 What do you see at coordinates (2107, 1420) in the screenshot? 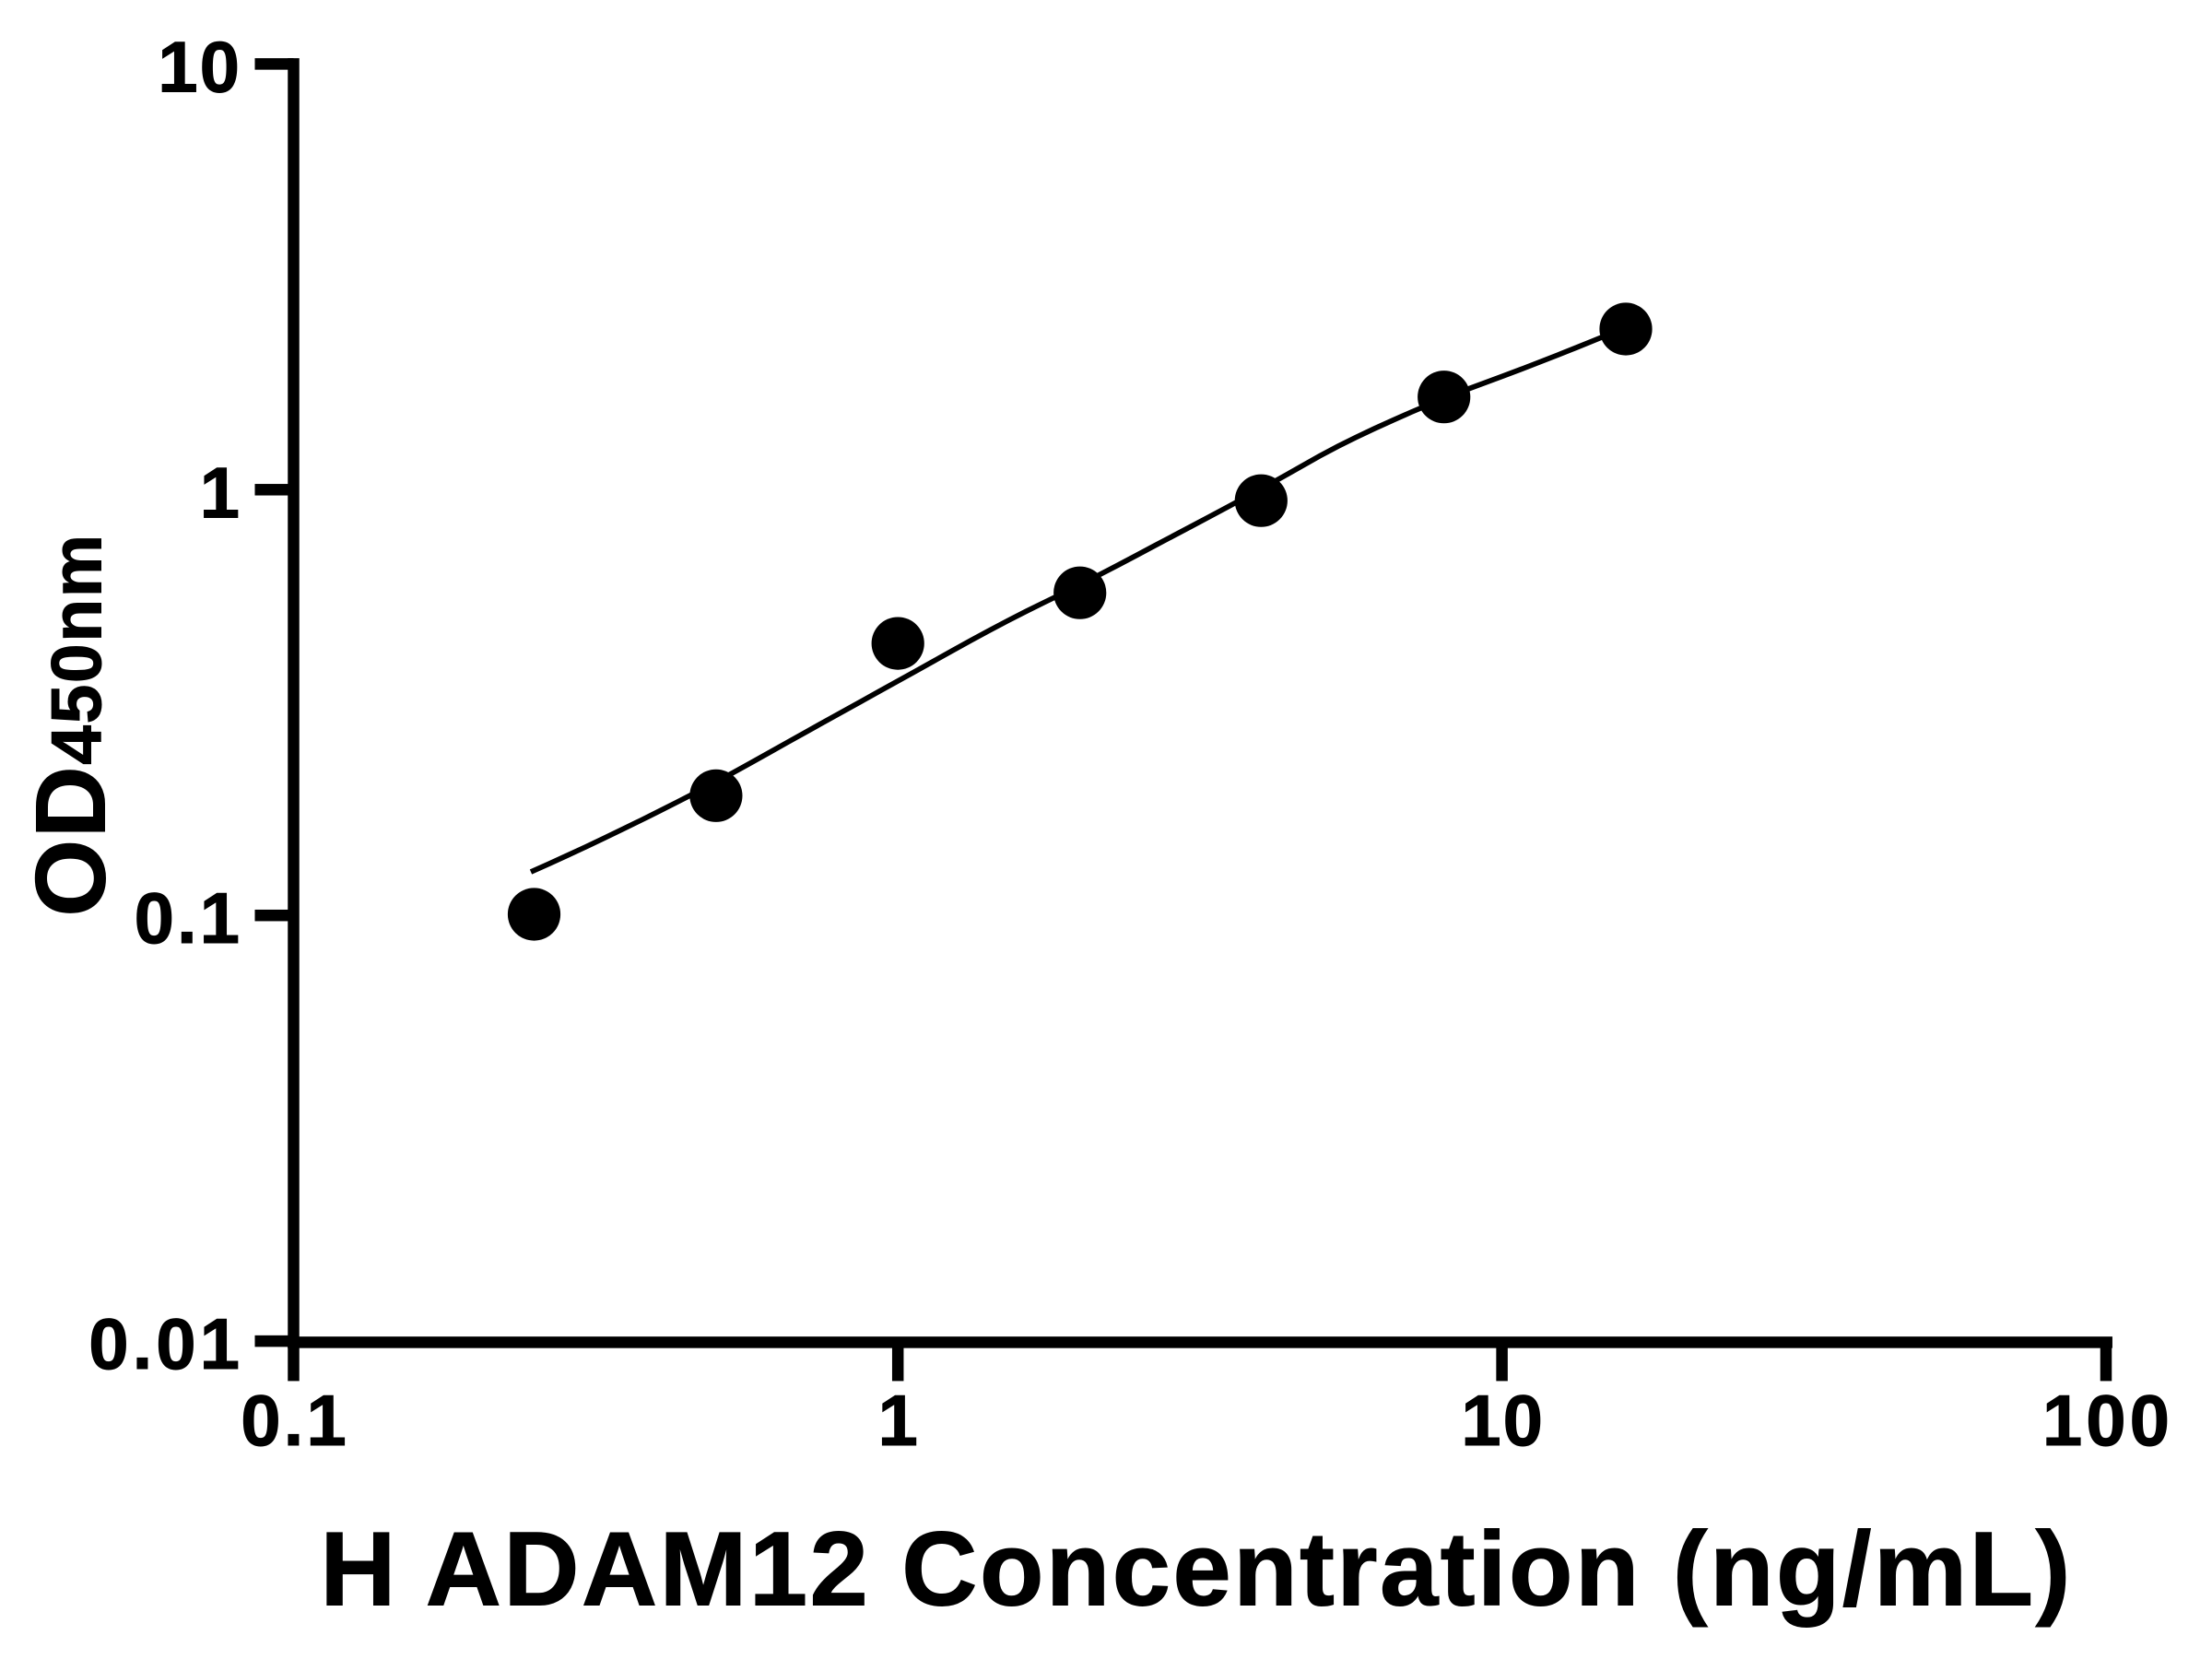
I see `svg-text: 100` at bounding box center [2107, 1420].